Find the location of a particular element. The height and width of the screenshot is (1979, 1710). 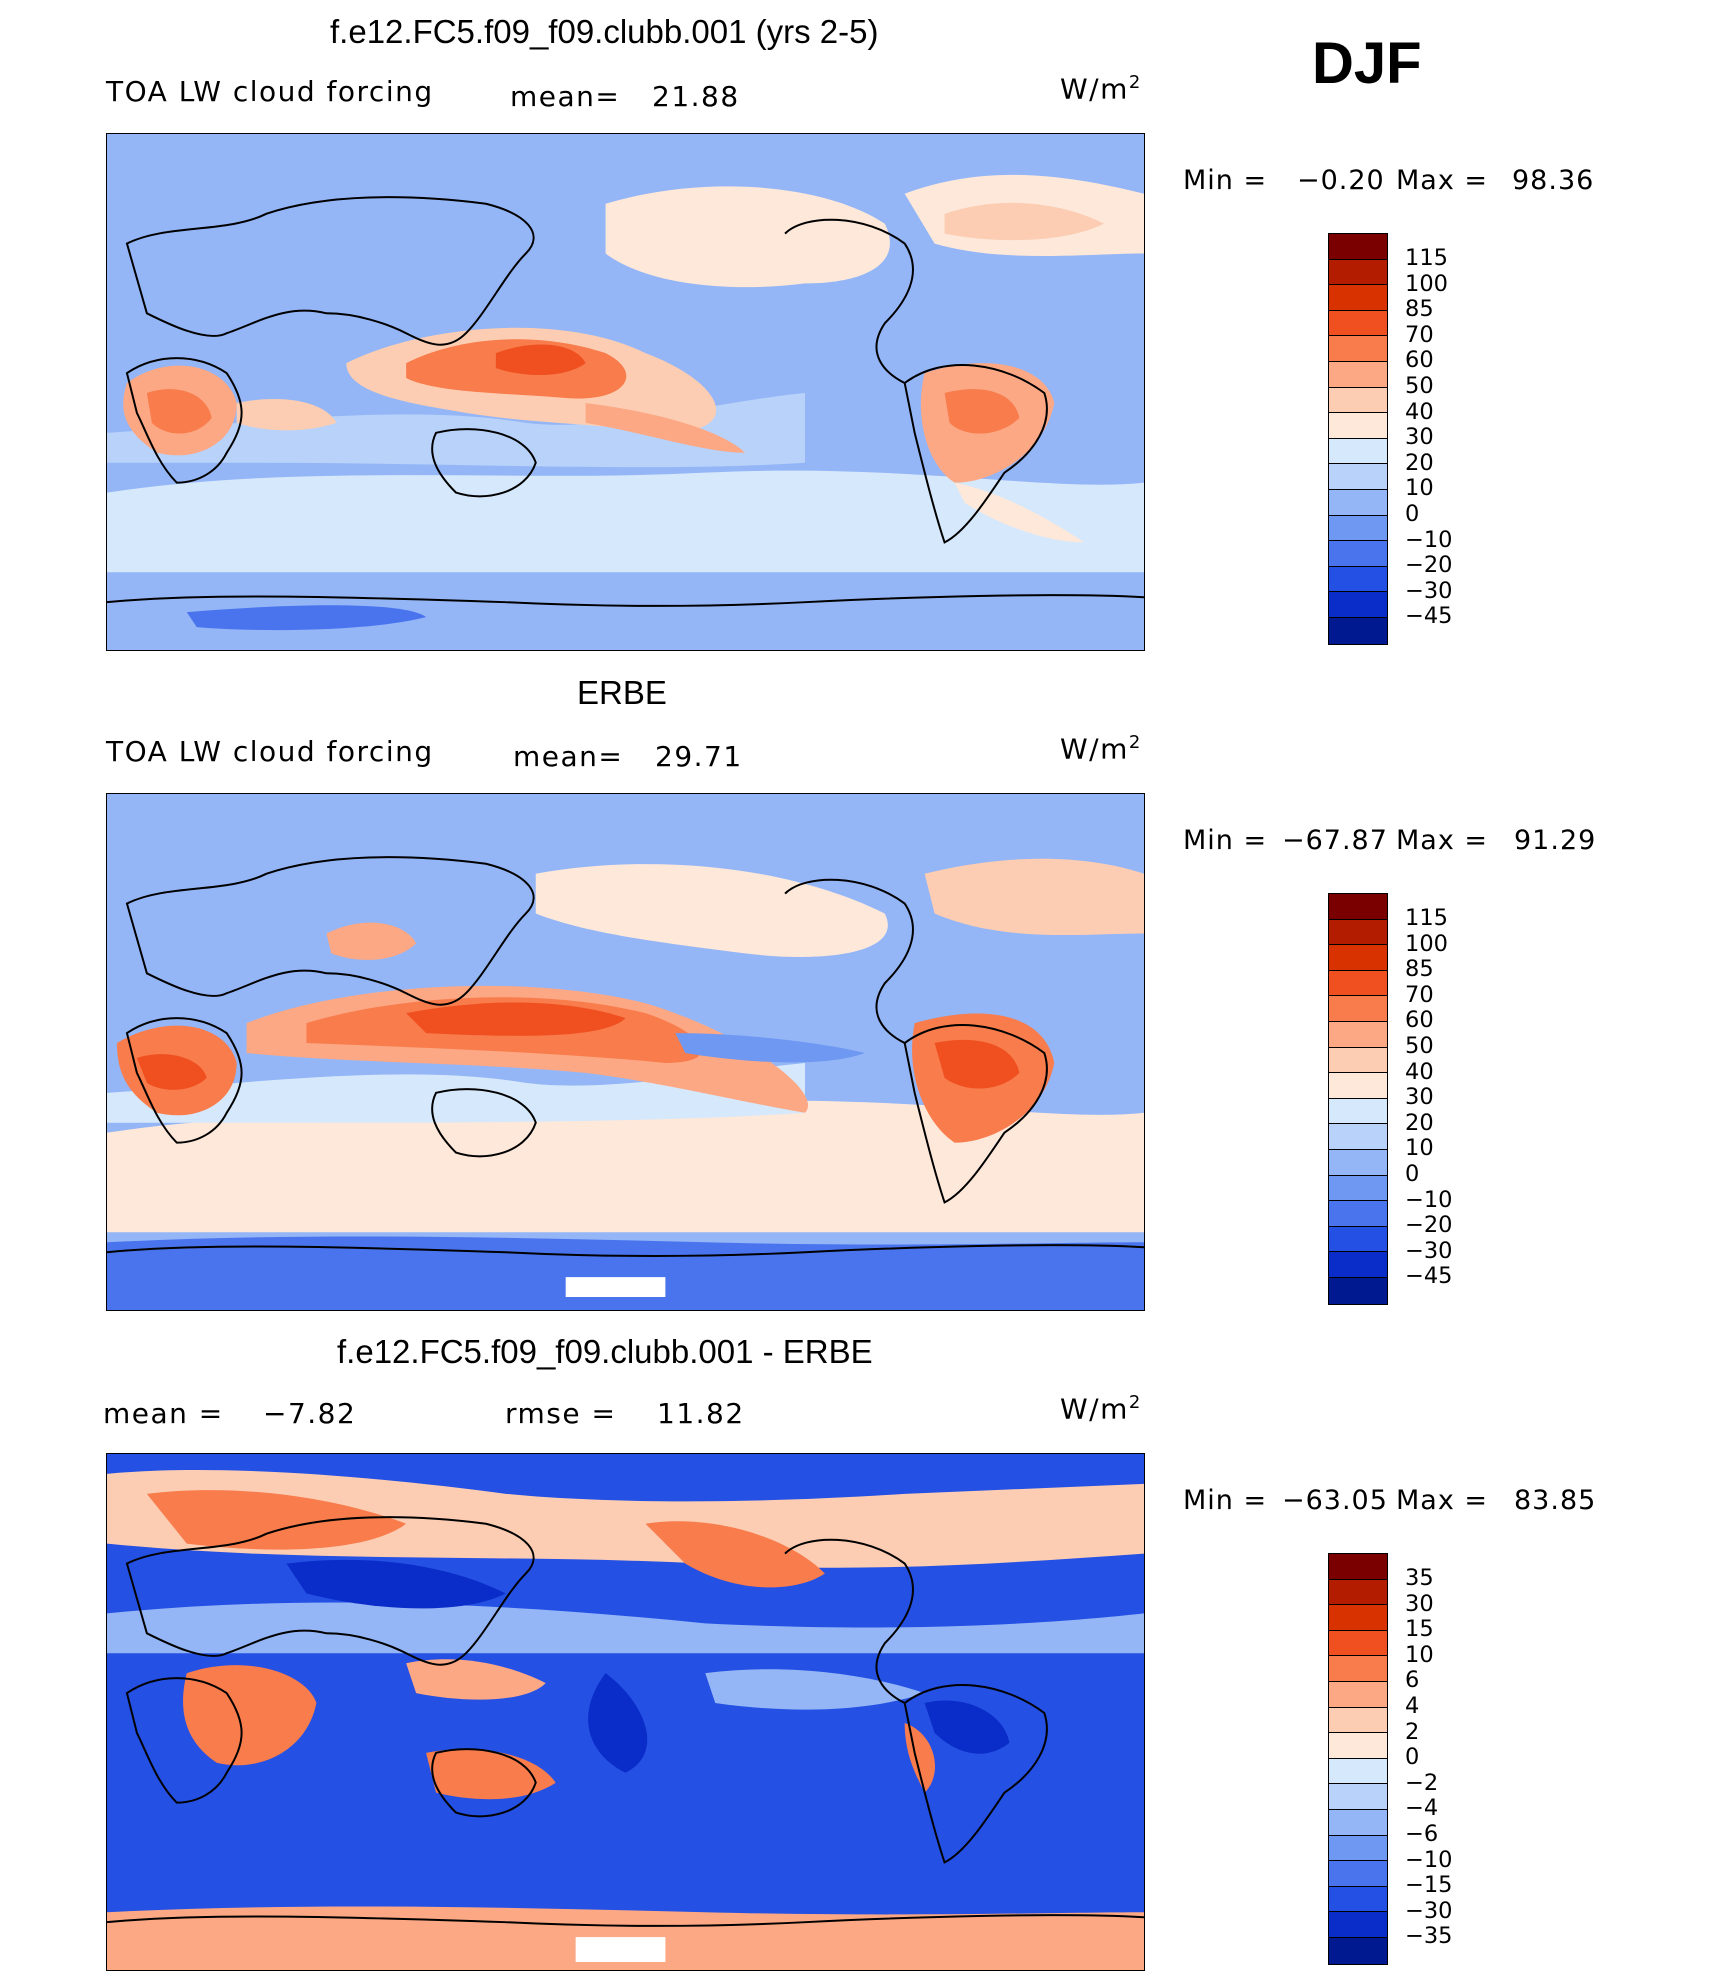

panel3-title: f.e12.FC5.f09_f09.clubb.001 - ERBE is located at coordinates (605, 1351).